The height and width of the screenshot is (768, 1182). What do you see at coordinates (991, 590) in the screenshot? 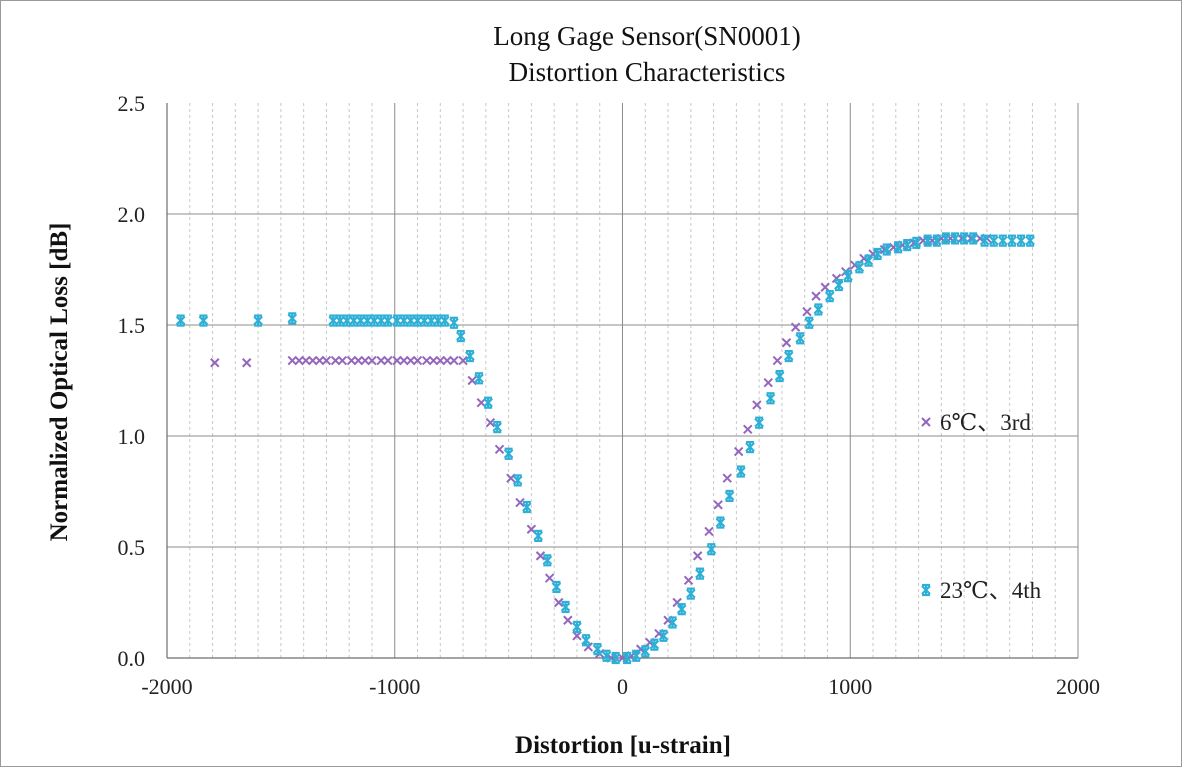
I see `legend-label: 23℃、4th` at bounding box center [991, 590].